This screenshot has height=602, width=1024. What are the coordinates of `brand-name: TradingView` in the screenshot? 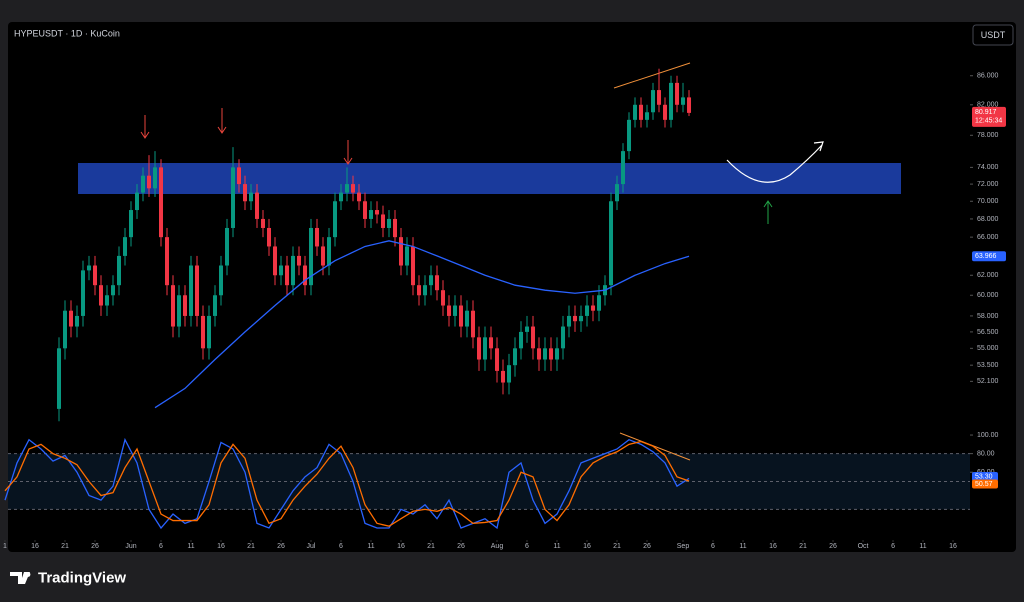 It's located at (82, 577).